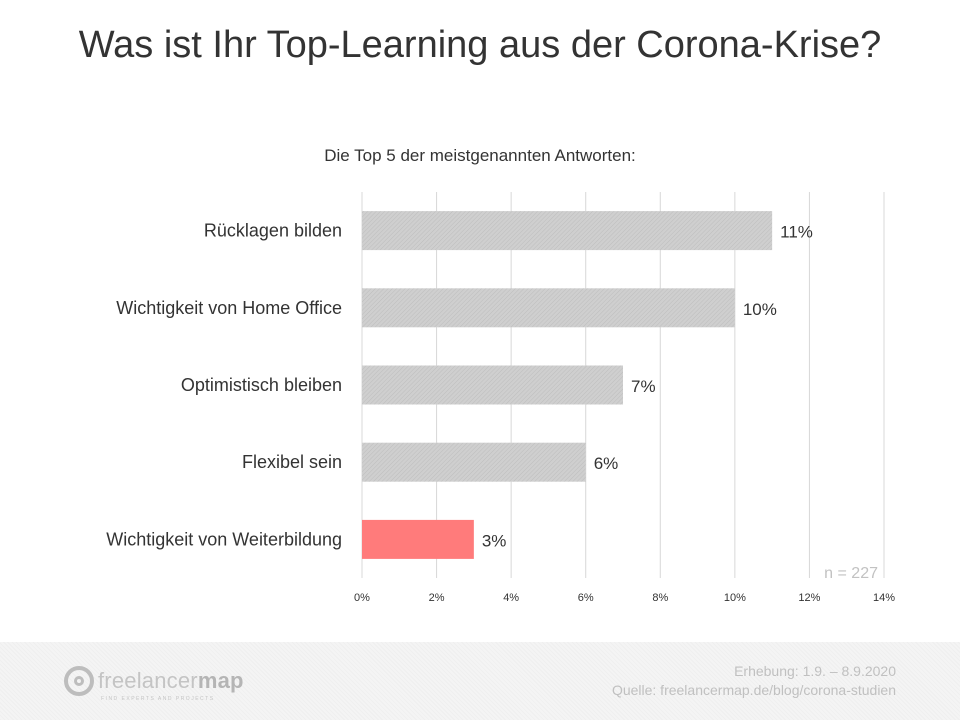 The height and width of the screenshot is (720, 960). Describe the element at coordinates (292, 462) in the screenshot. I see `category-label: Flexibel sein` at that location.